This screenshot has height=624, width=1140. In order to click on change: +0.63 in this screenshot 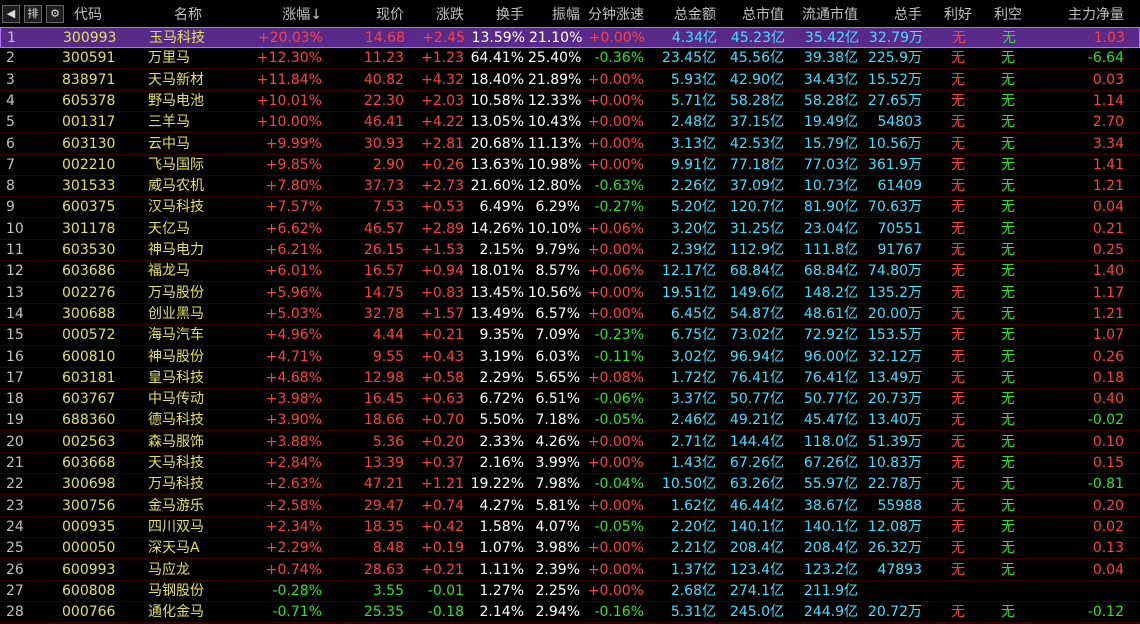, I will do `click(442, 399)`.